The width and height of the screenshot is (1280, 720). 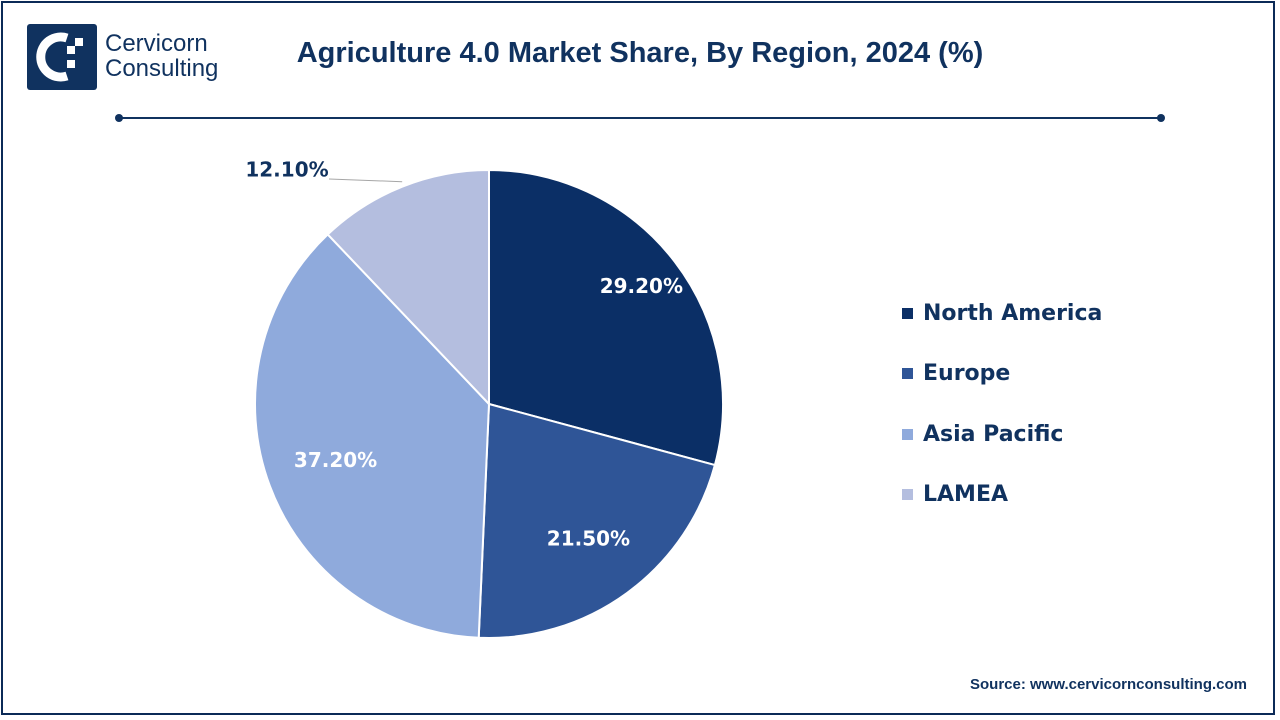 I want to click on brand-logo, so click(x=62, y=57).